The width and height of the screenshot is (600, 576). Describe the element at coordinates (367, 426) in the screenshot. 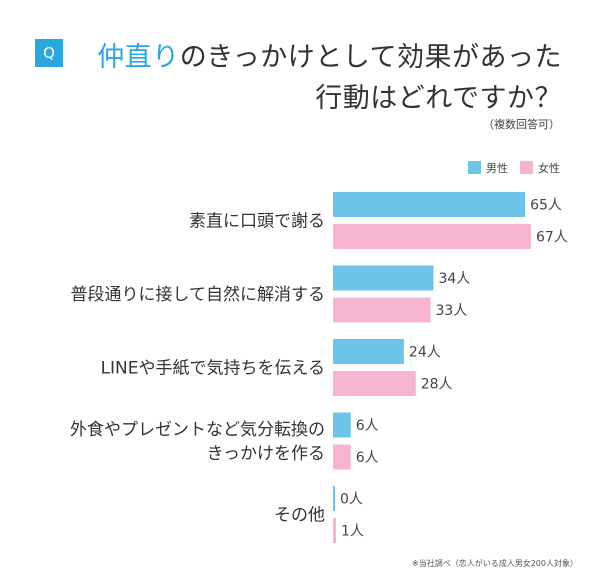

I see `male-value-label: 6人` at that location.